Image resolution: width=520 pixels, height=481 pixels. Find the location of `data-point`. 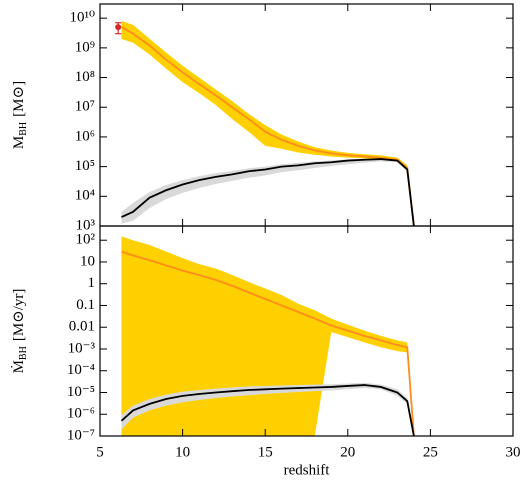

data-point is located at coordinates (118, 27).